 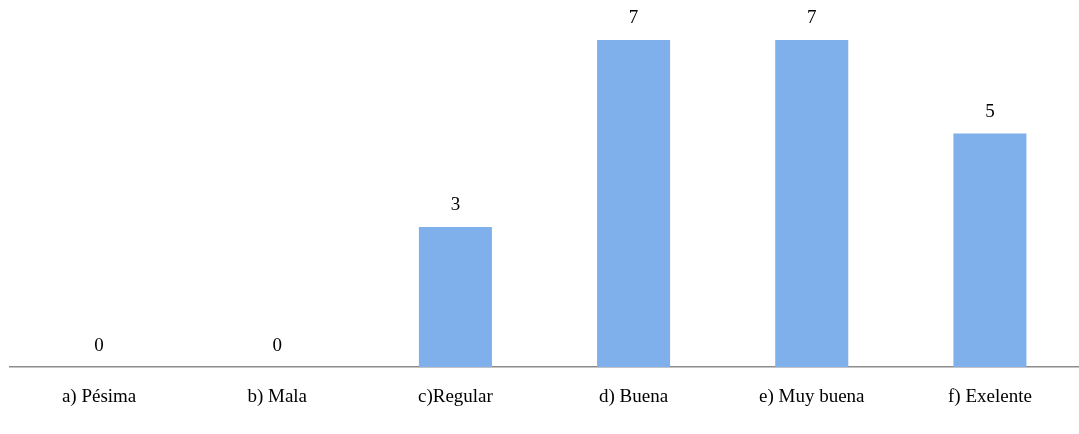 What do you see at coordinates (455, 395) in the screenshot?
I see `x-tick-label: c)Regular` at bounding box center [455, 395].